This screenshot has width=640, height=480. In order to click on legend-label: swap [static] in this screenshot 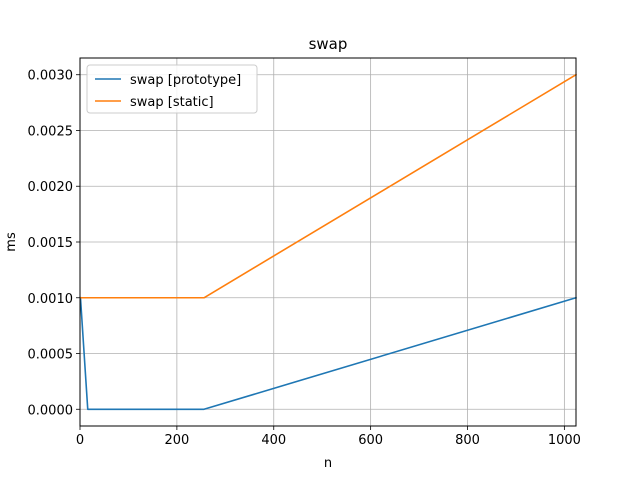, I will do `click(172, 102)`.